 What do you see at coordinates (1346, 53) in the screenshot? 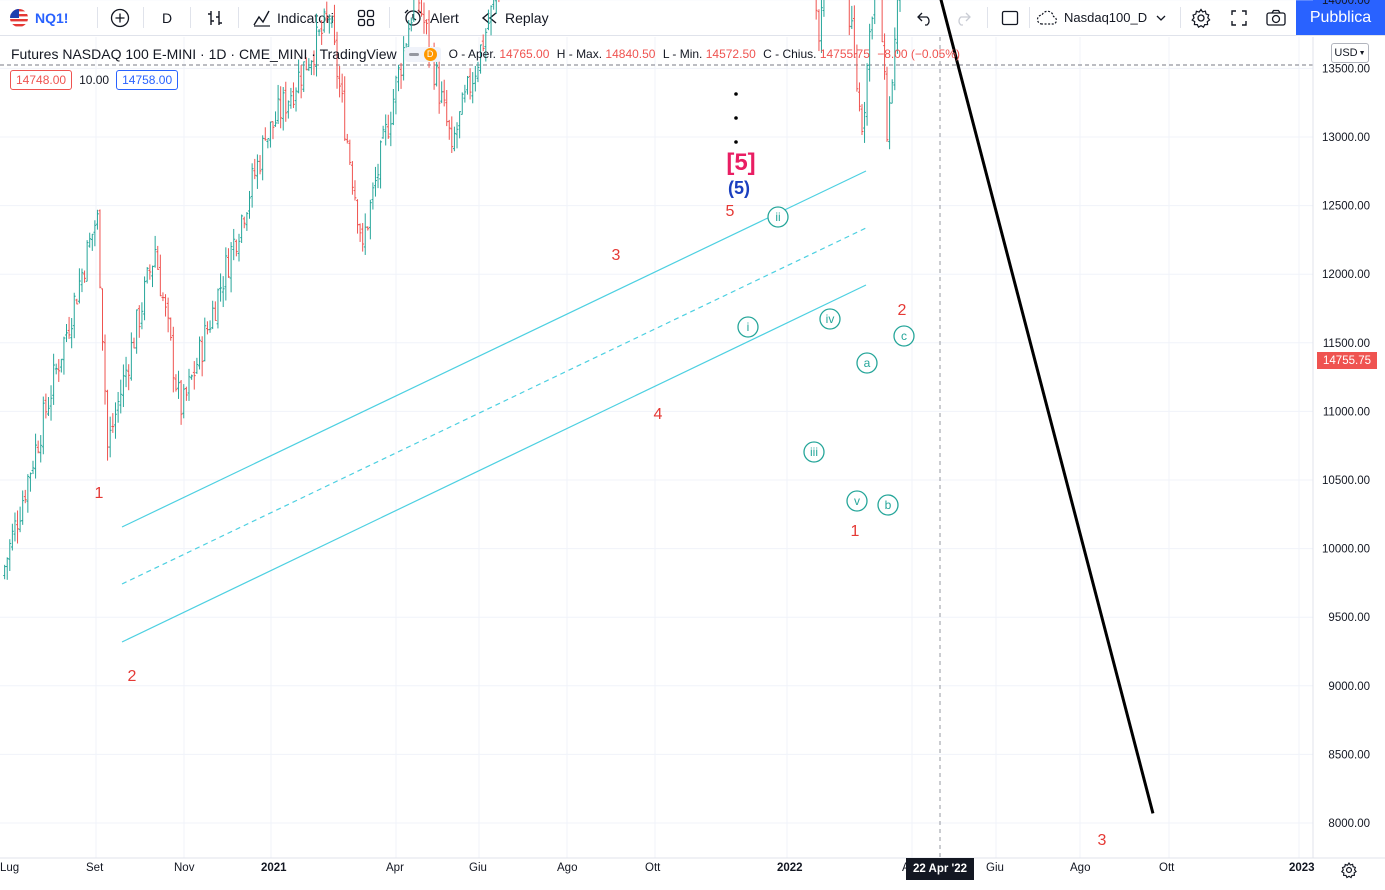
I see `currency-label: USD` at bounding box center [1346, 53].